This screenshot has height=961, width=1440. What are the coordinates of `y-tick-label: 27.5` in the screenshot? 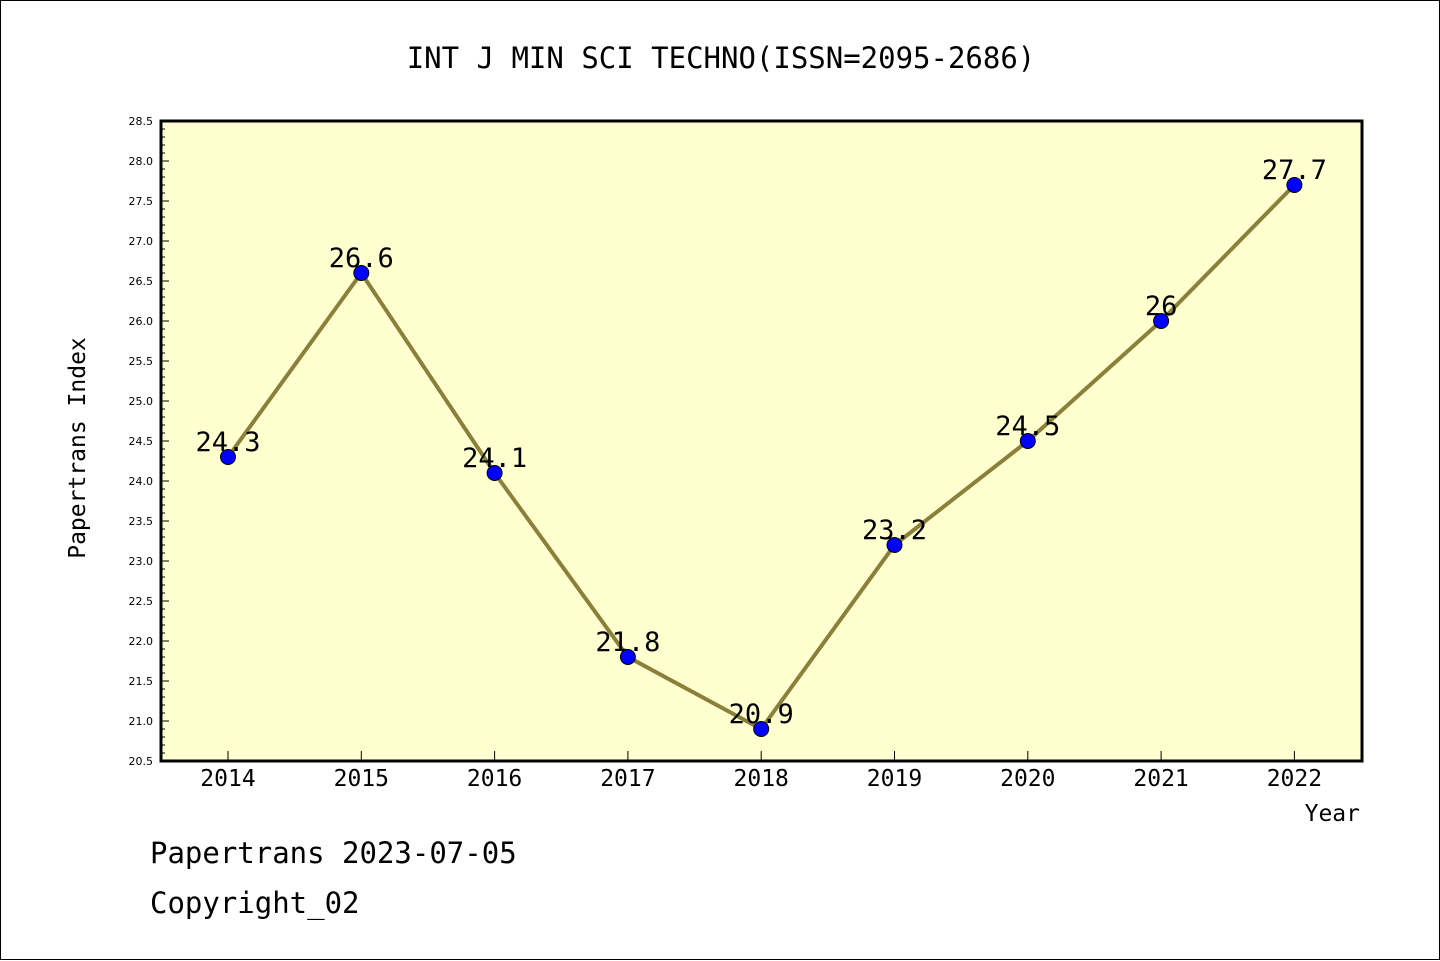 It's located at (141, 201).